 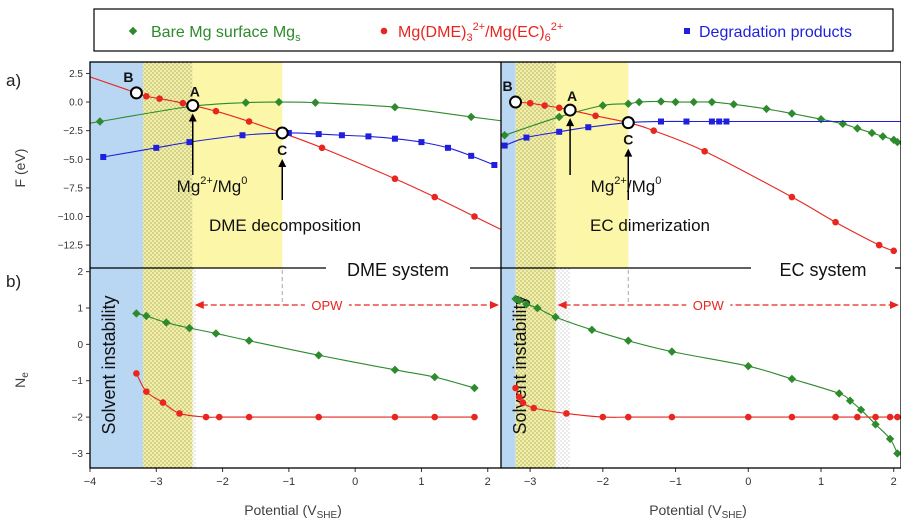 What do you see at coordinates (194, 368) in the screenshot?
I see `dme-dotted-edge` at bounding box center [194, 368].